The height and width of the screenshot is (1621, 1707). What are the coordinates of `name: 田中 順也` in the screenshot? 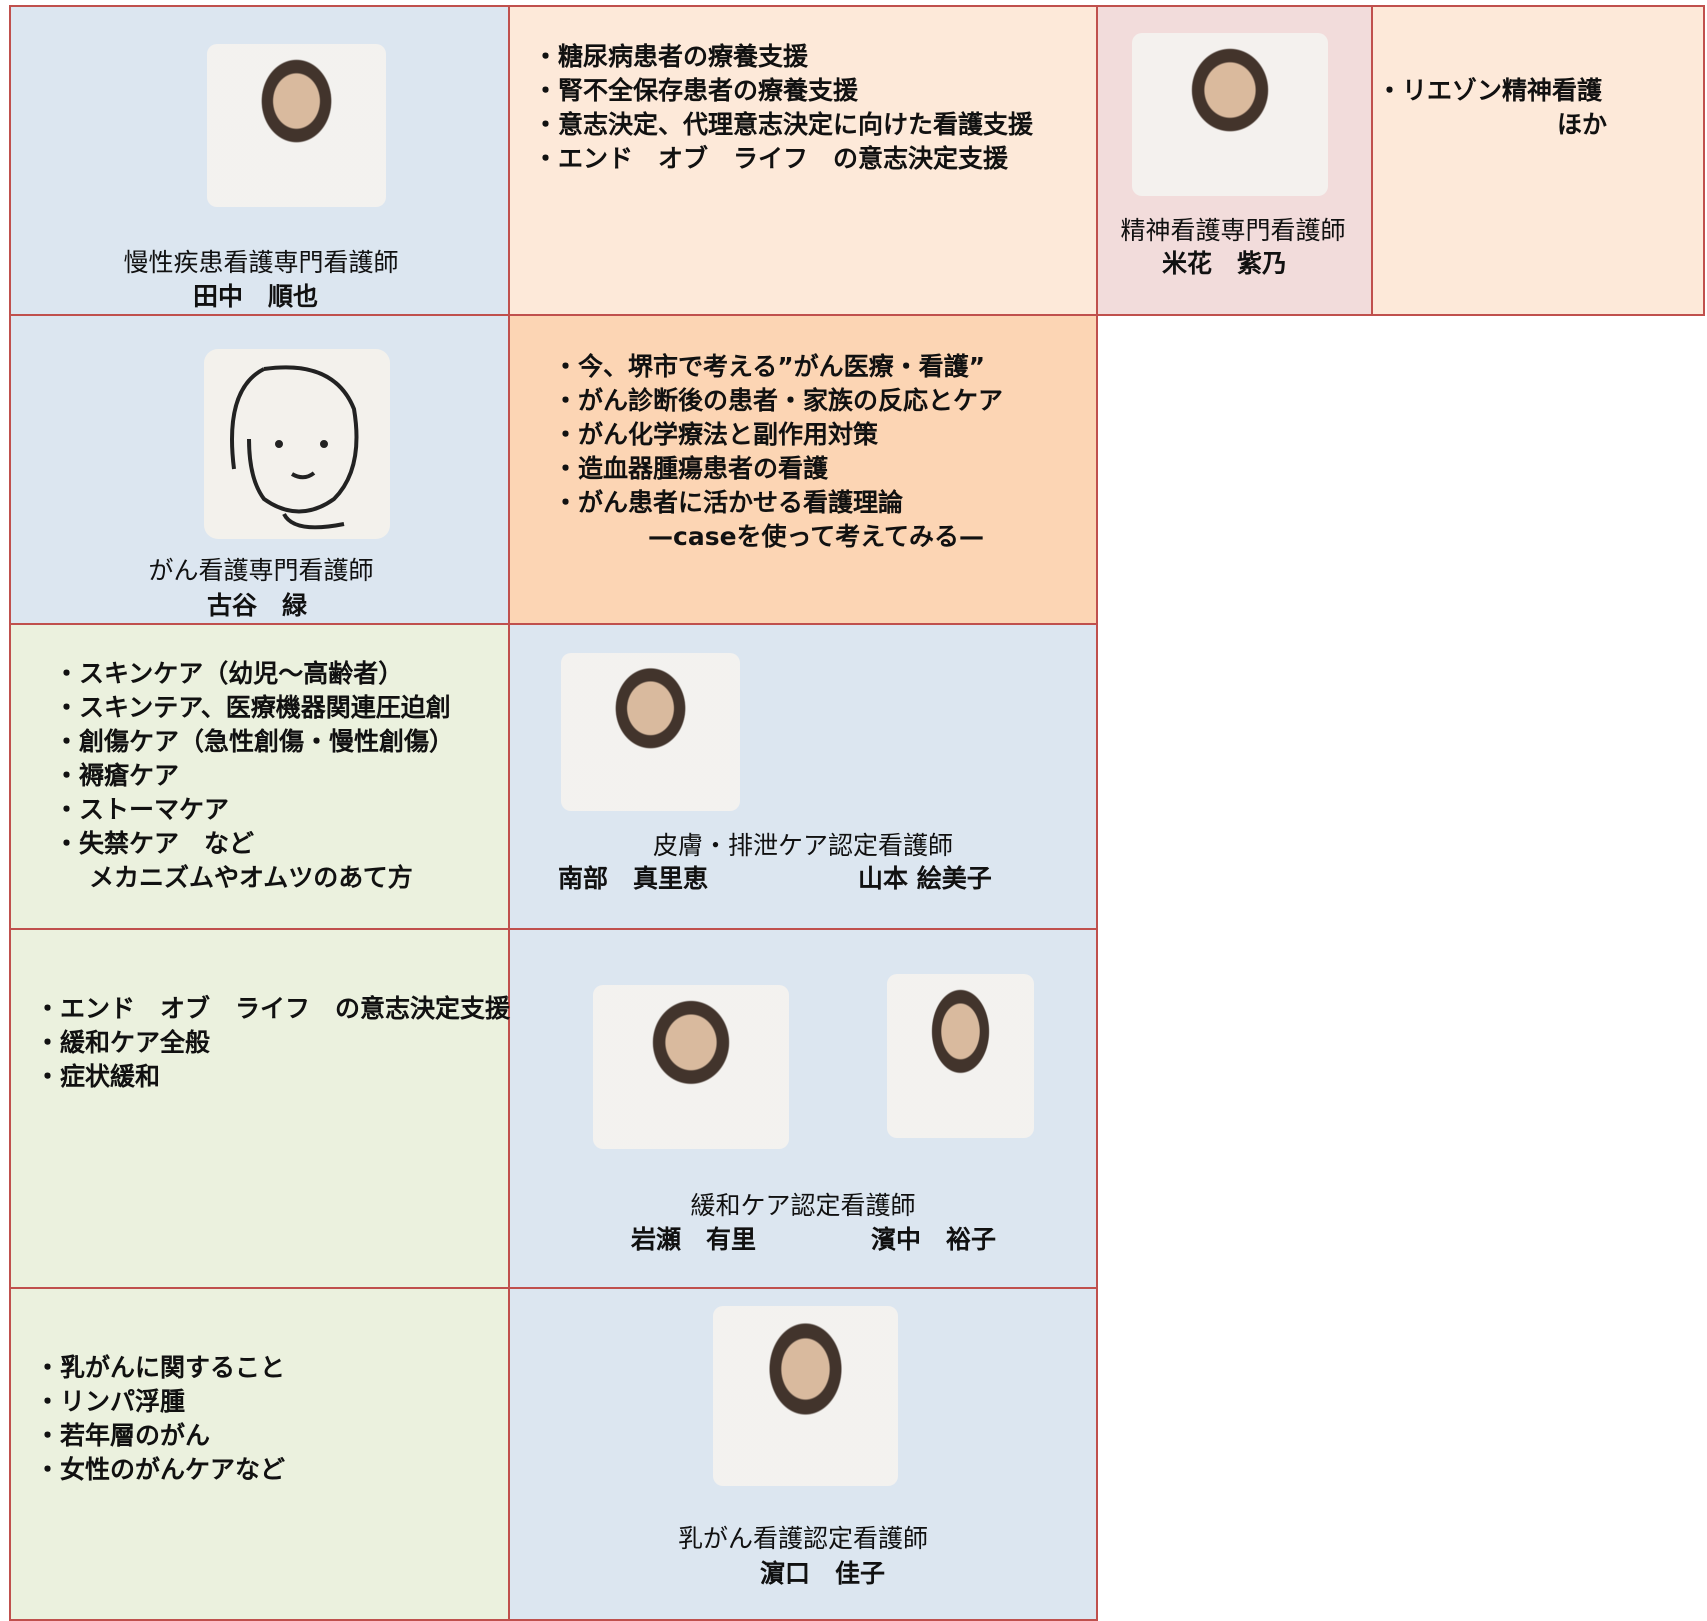 It's located at (256, 296).